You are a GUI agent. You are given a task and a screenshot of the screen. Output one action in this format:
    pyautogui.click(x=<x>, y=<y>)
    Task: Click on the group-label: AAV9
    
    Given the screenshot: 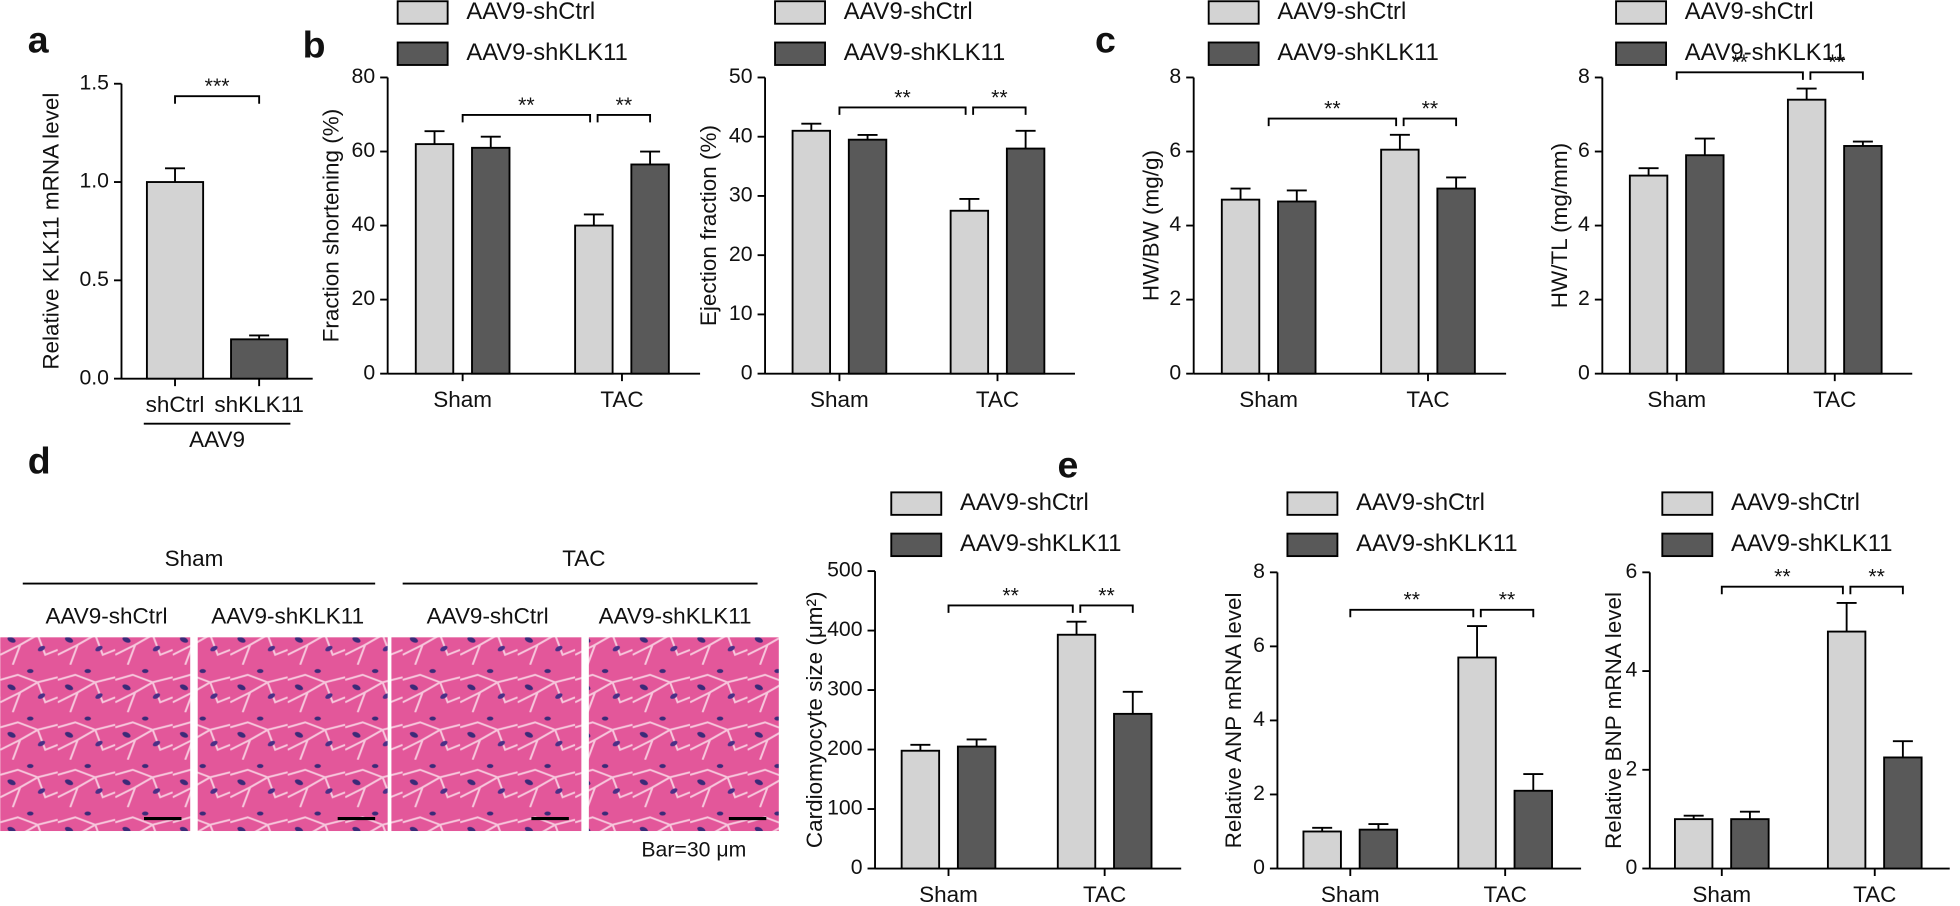 What is the action you would take?
    pyautogui.click(x=217, y=439)
    